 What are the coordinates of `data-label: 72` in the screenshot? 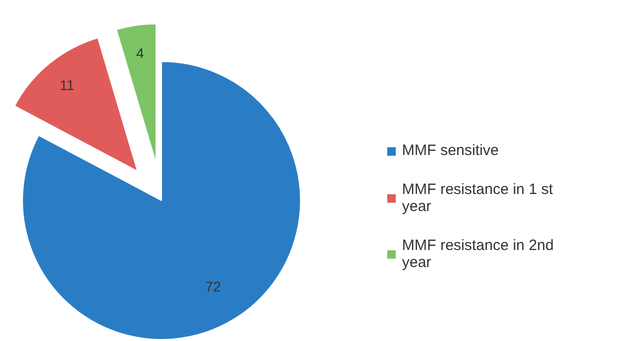 It's located at (213, 286).